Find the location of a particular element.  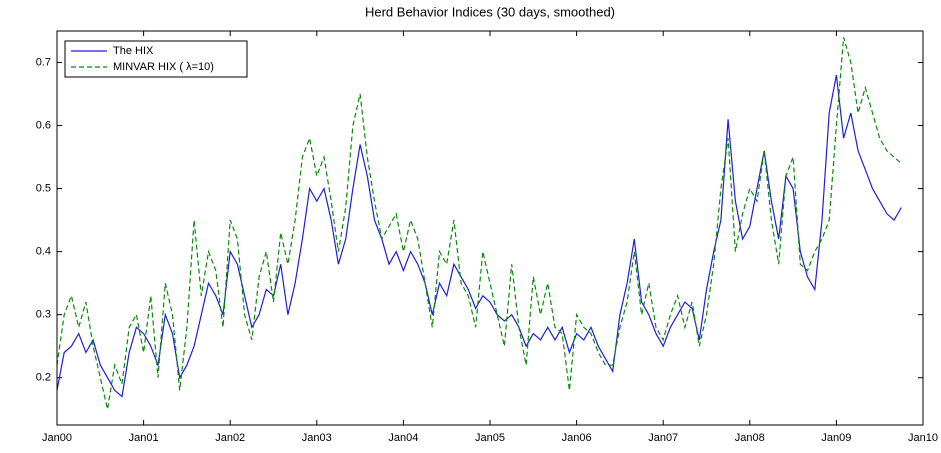

x-tick-label: Jan07 is located at coordinates (663, 438).